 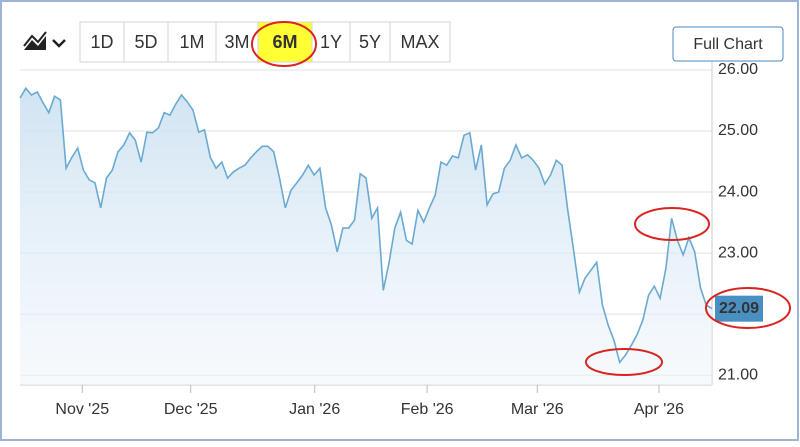 I want to click on x-tick-label: Feb '26, so click(x=427, y=409).